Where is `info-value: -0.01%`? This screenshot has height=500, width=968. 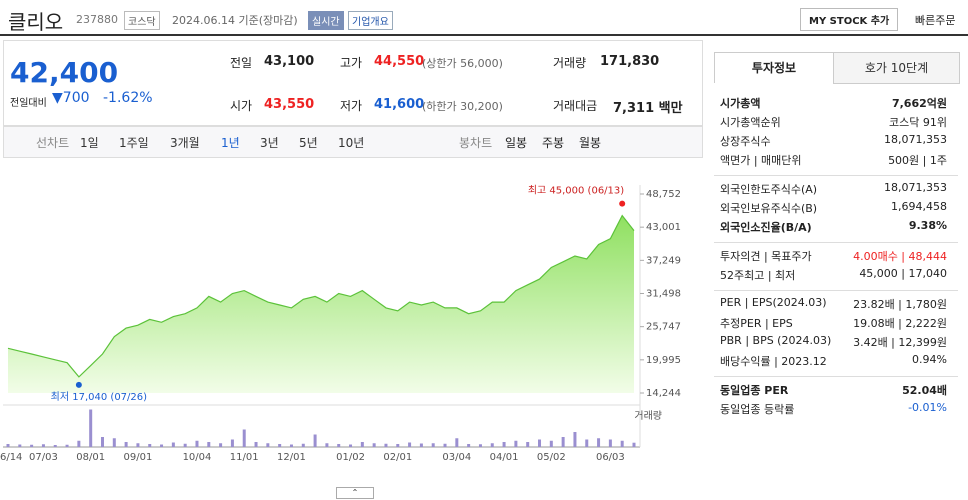
info-value: -0.01% is located at coordinates (927, 407).